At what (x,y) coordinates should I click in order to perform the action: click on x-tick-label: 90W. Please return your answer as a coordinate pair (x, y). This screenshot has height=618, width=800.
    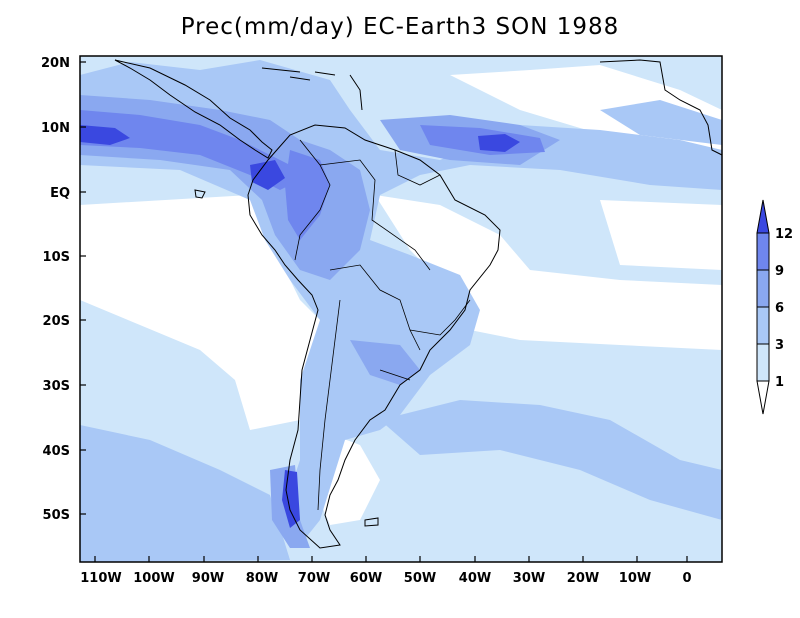
    Looking at the image, I should click on (208, 578).